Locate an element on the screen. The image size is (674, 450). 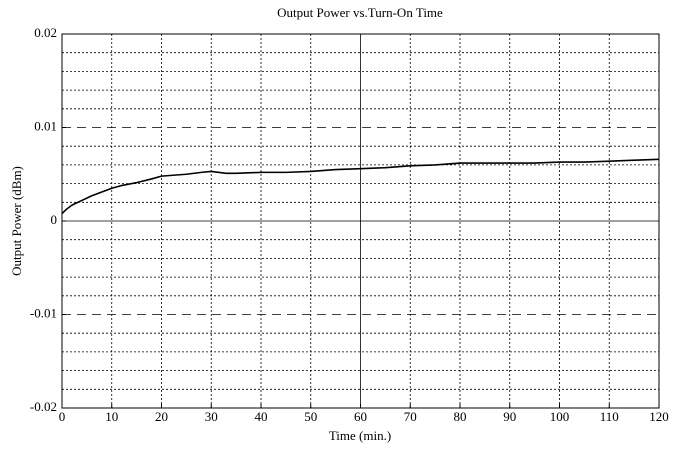
x-tick-label: 10 is located at coordinates (111, 416).